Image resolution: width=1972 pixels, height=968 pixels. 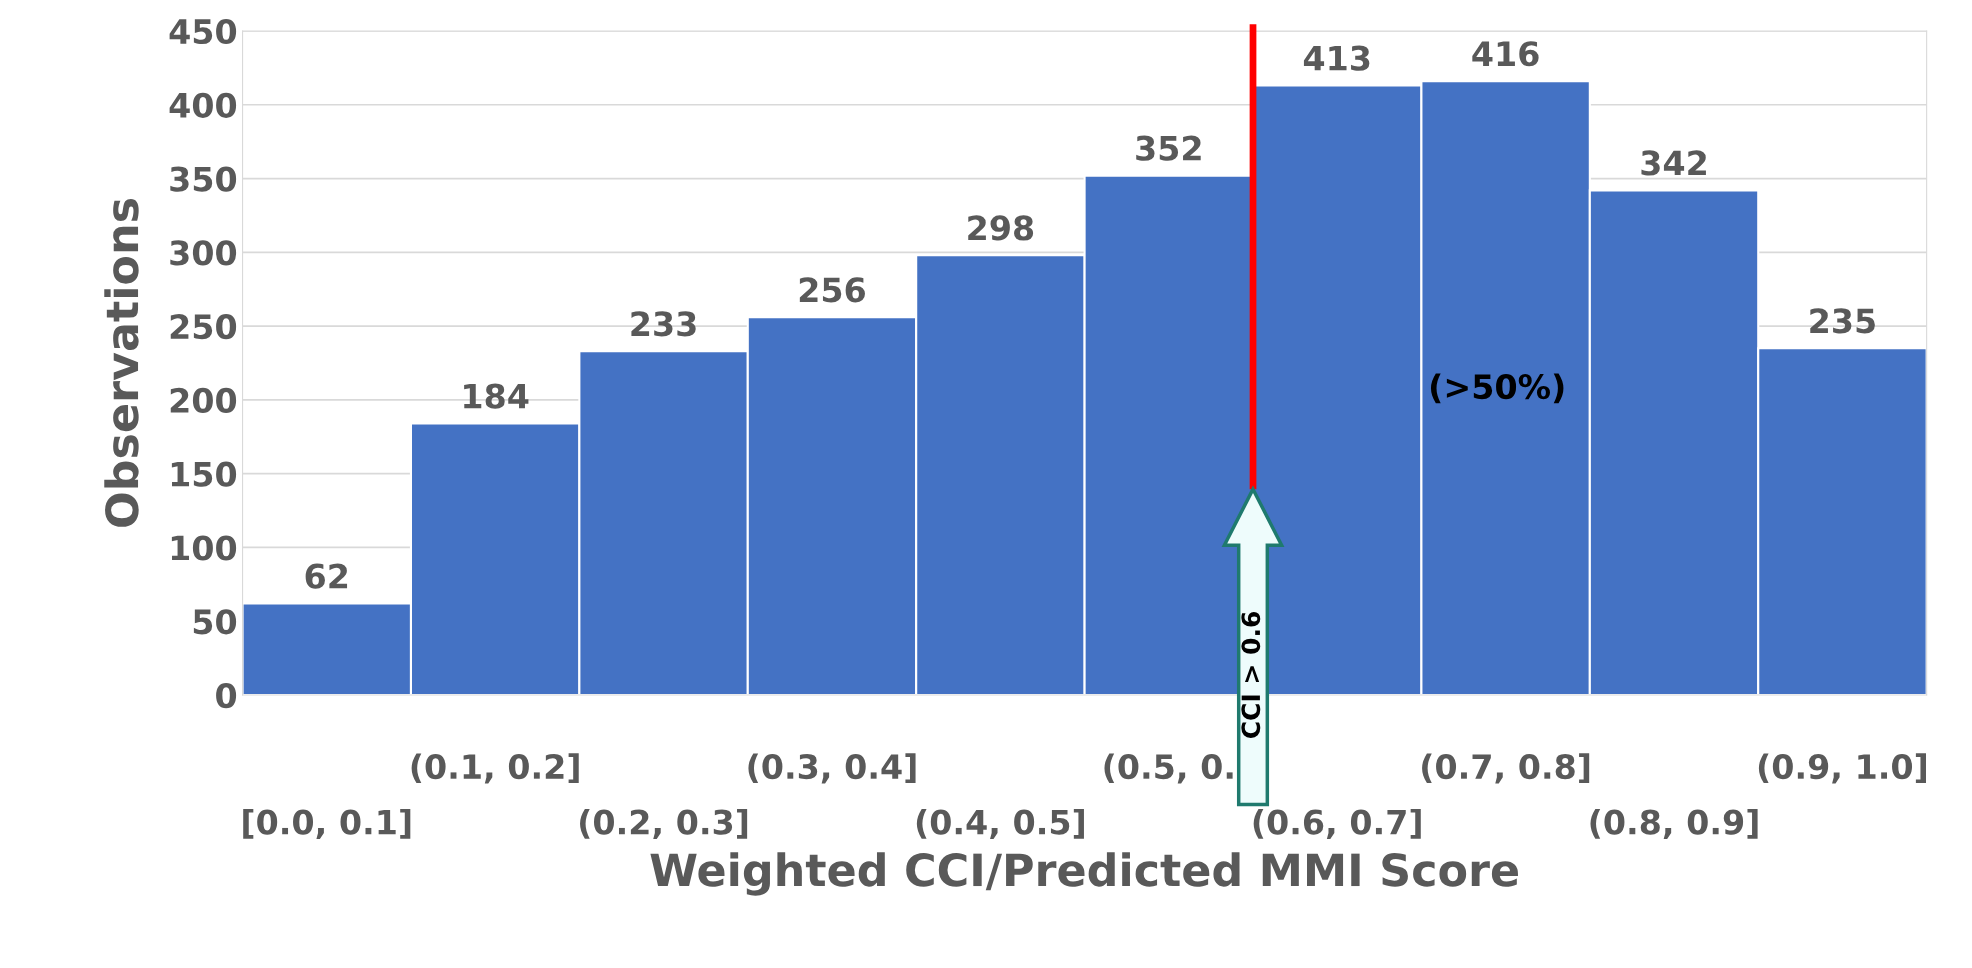 I want to click on x-tick-label: [0.0, 0.1], so click(x=327, y=823).